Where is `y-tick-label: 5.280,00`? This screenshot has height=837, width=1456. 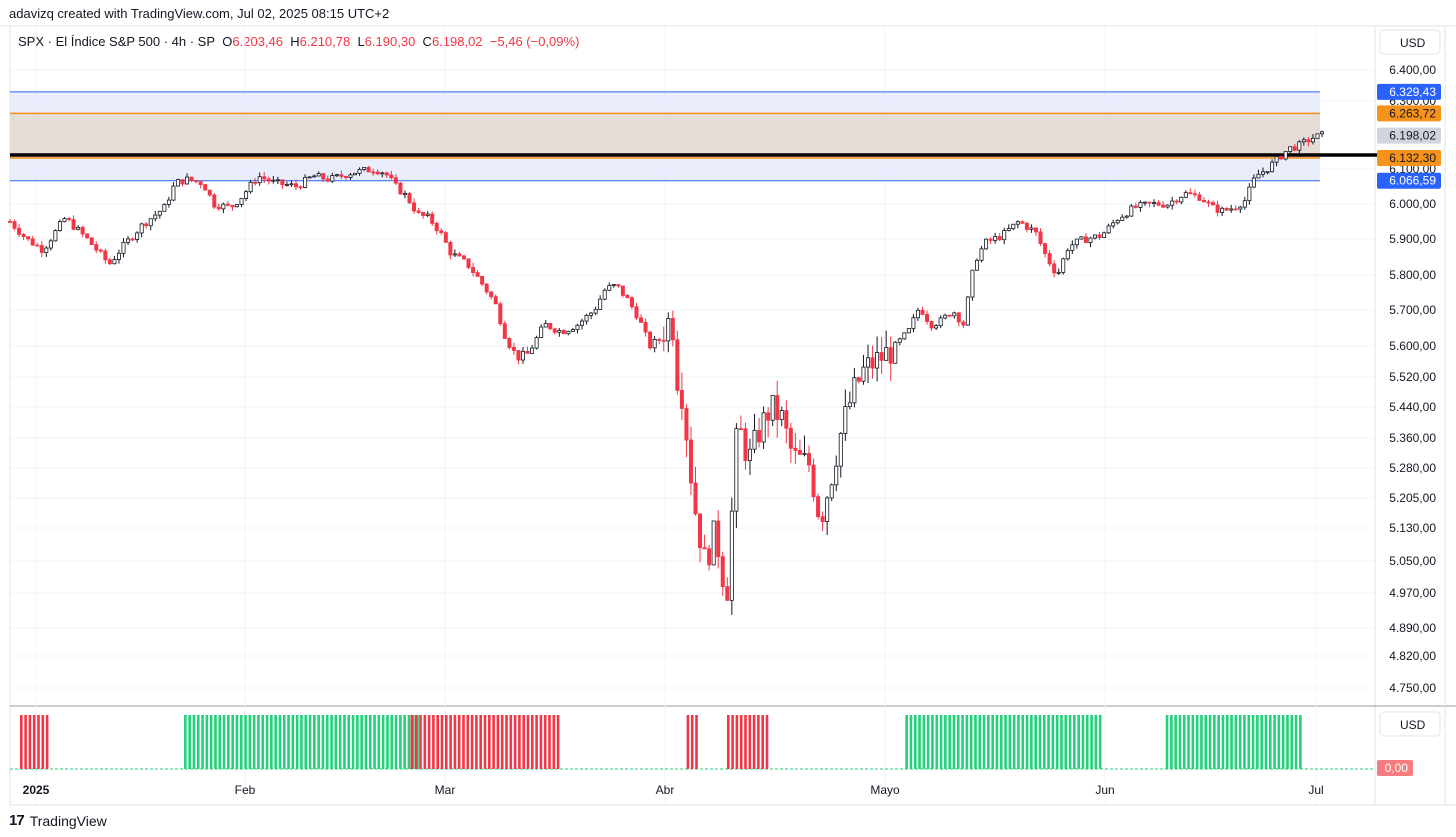 y-tick-label: 5.280,00 is located at coordinates (1412, 468).